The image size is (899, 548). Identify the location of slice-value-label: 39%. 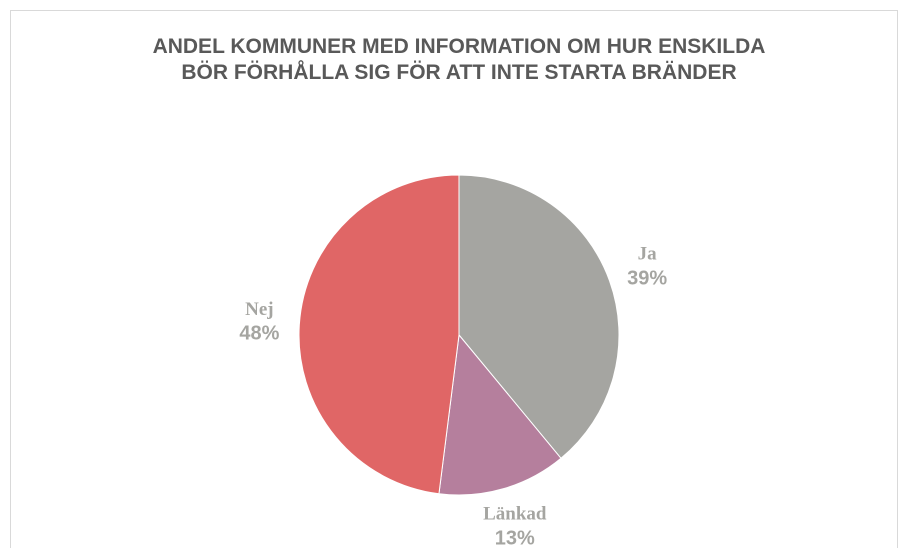
(647, 279).